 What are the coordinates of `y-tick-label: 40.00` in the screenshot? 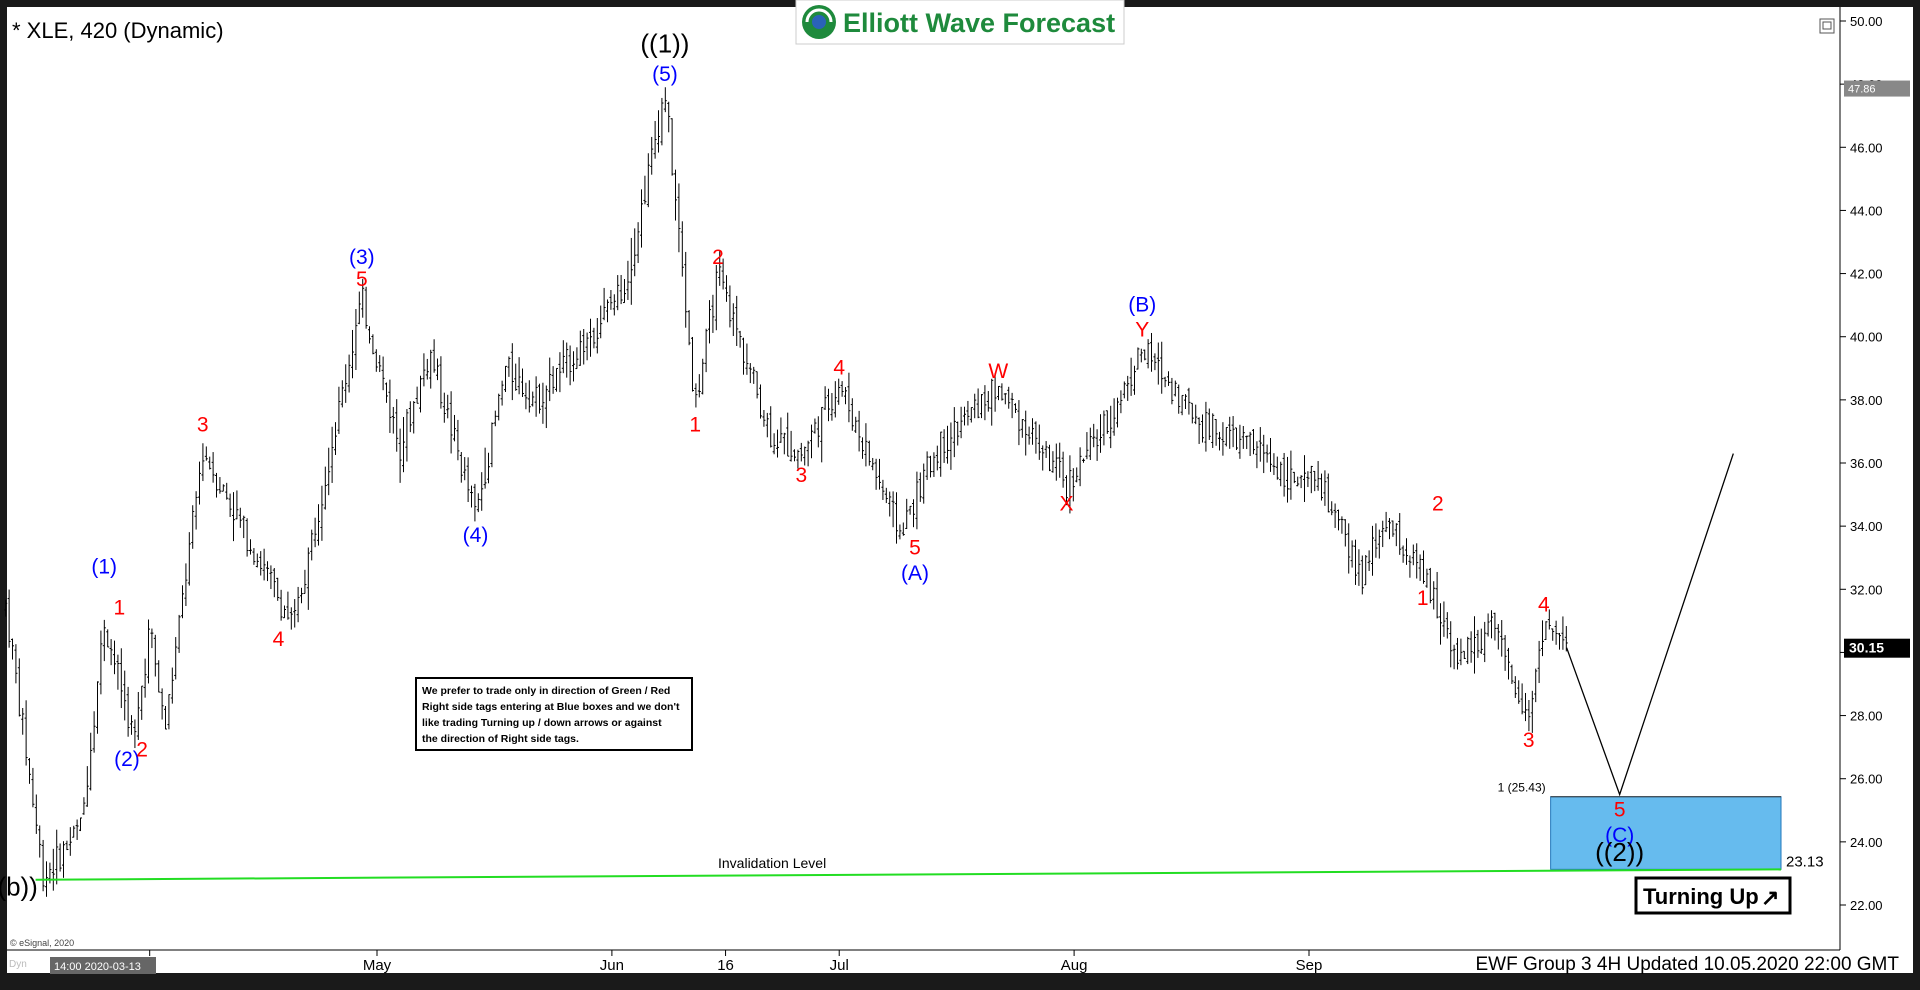 It's located at (1866, 337).